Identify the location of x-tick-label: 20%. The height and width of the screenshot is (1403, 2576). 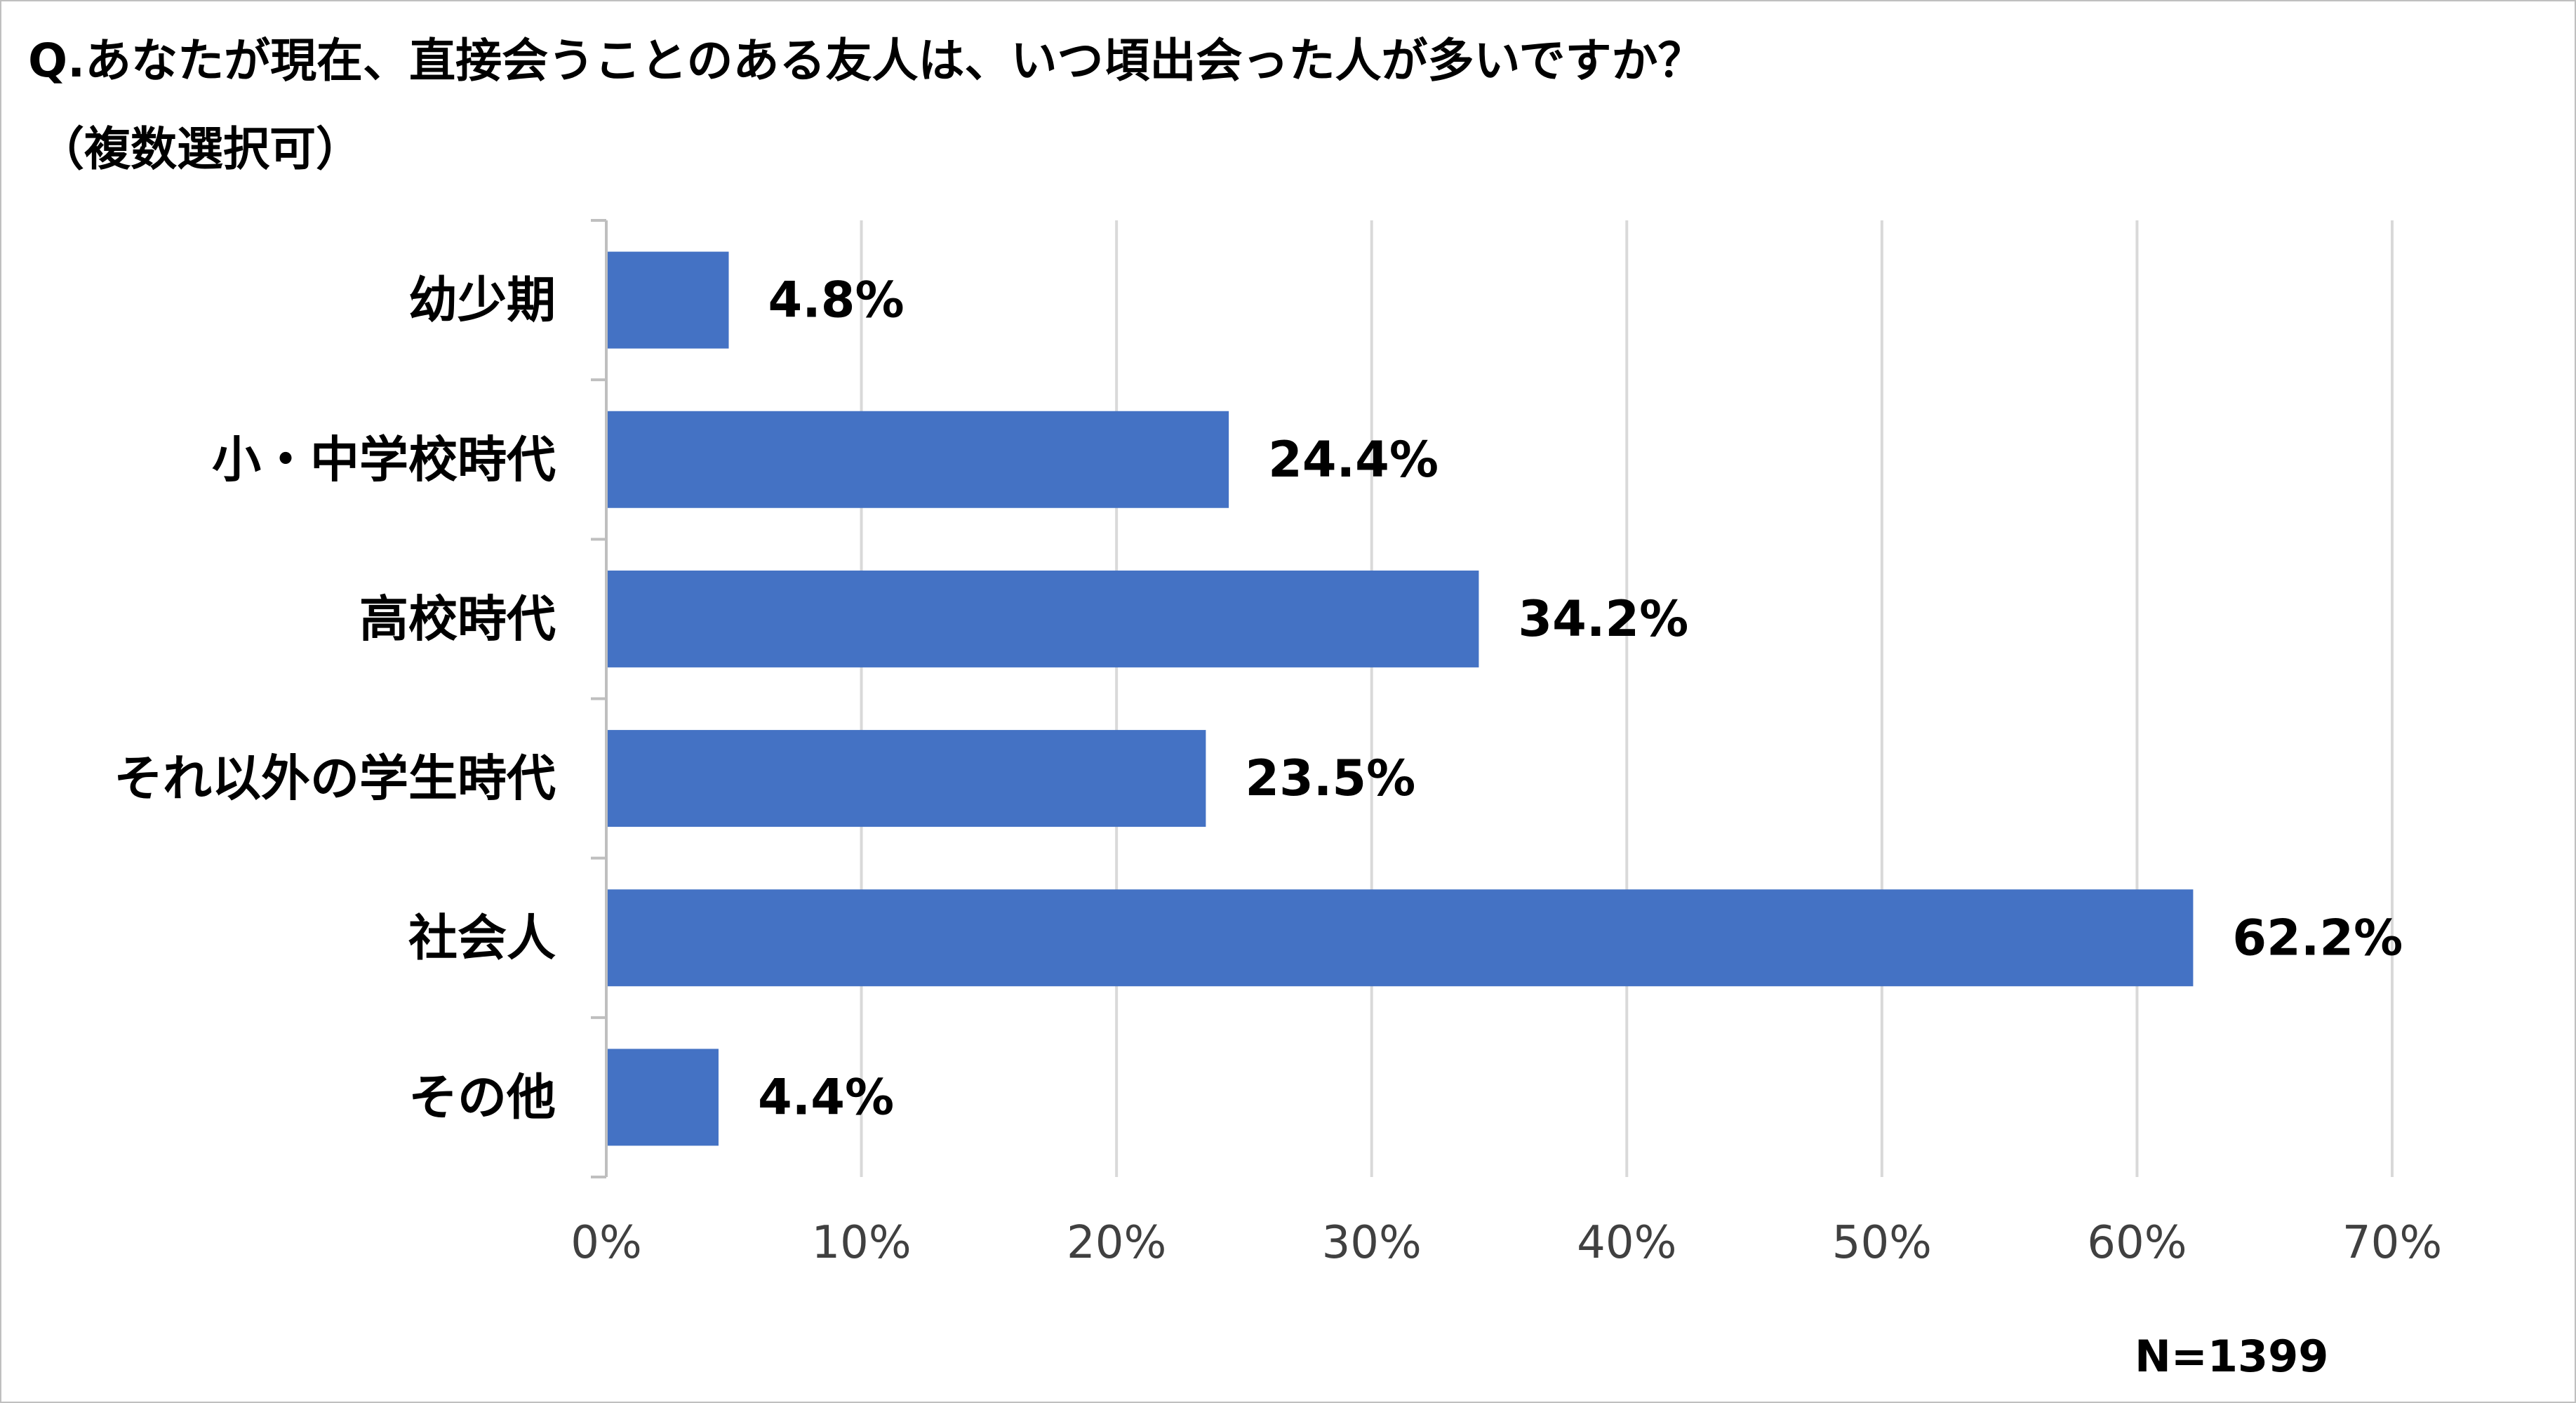
(1117, 1243).